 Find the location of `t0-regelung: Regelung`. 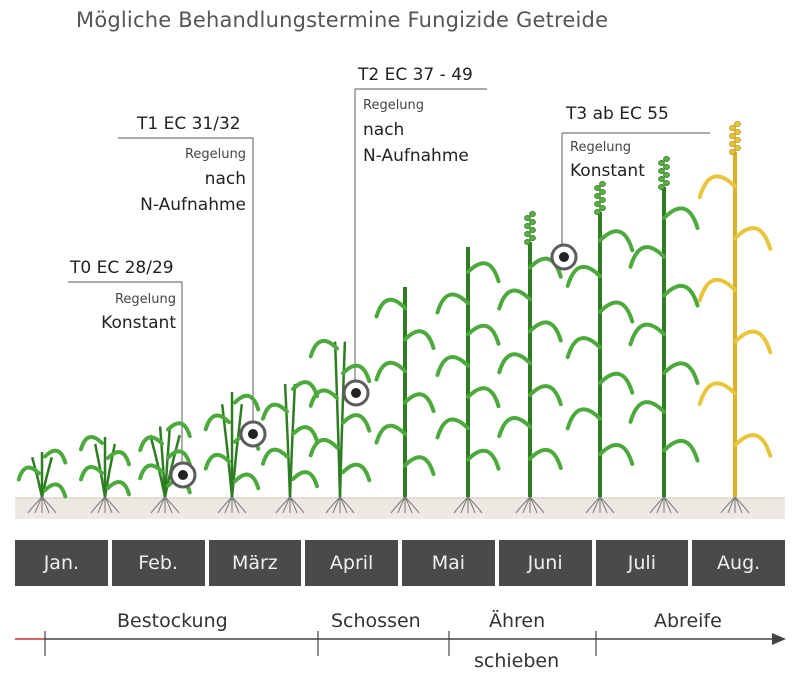

t0-regelung: Regelung is located at coordinates (145, 299).